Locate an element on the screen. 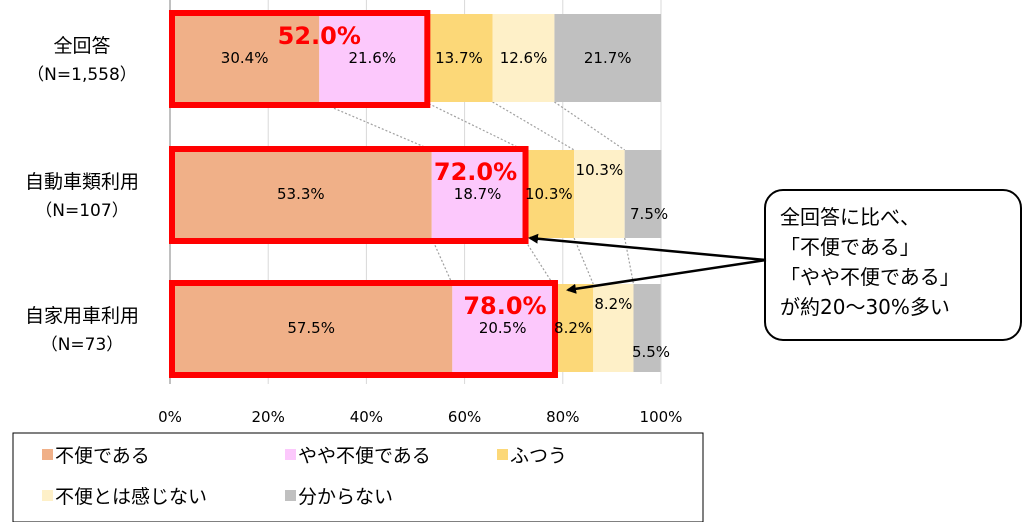  category-sublabel: （N=1,558） is located at coordinates (82, 75).